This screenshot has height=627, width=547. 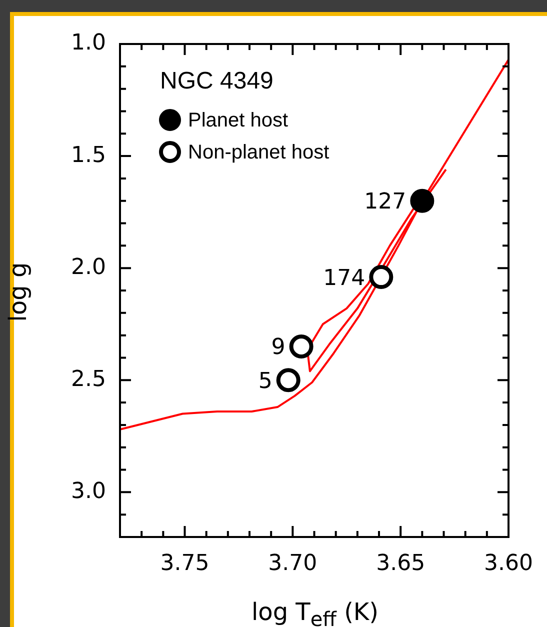 I want to click on annotation: 9, so click(x=278, y=347).